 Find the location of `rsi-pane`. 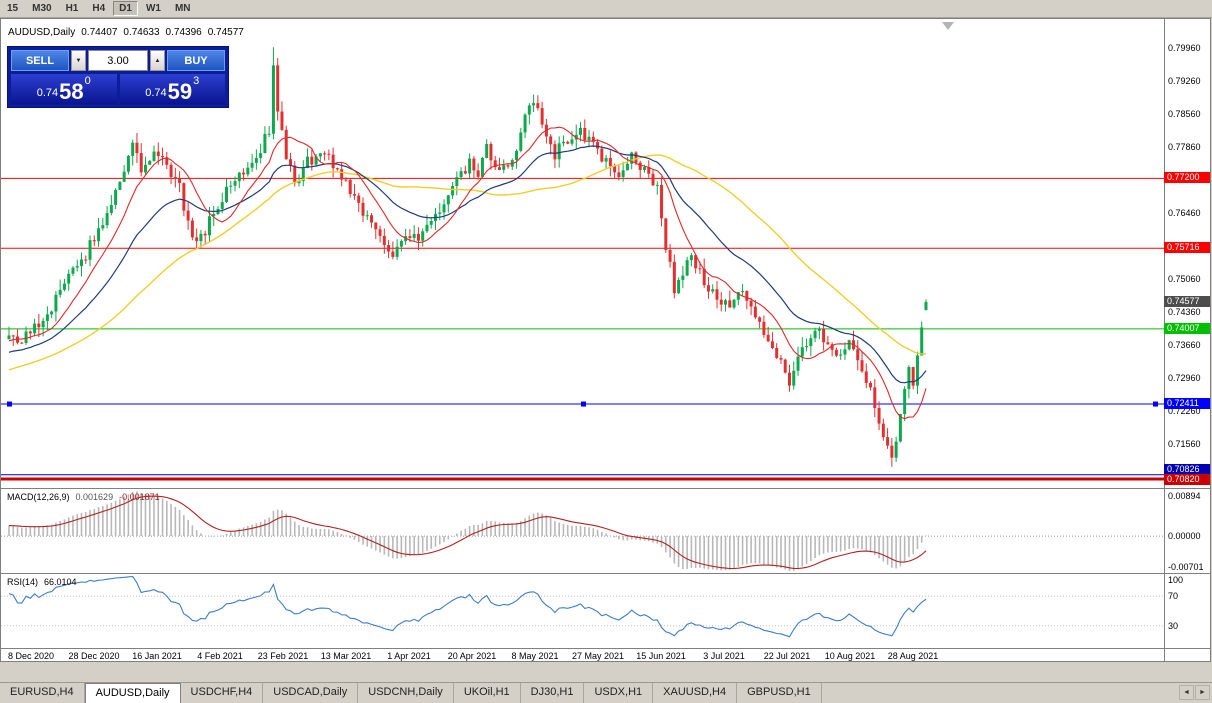

rsi-pane is located at coordinates (582, 606).